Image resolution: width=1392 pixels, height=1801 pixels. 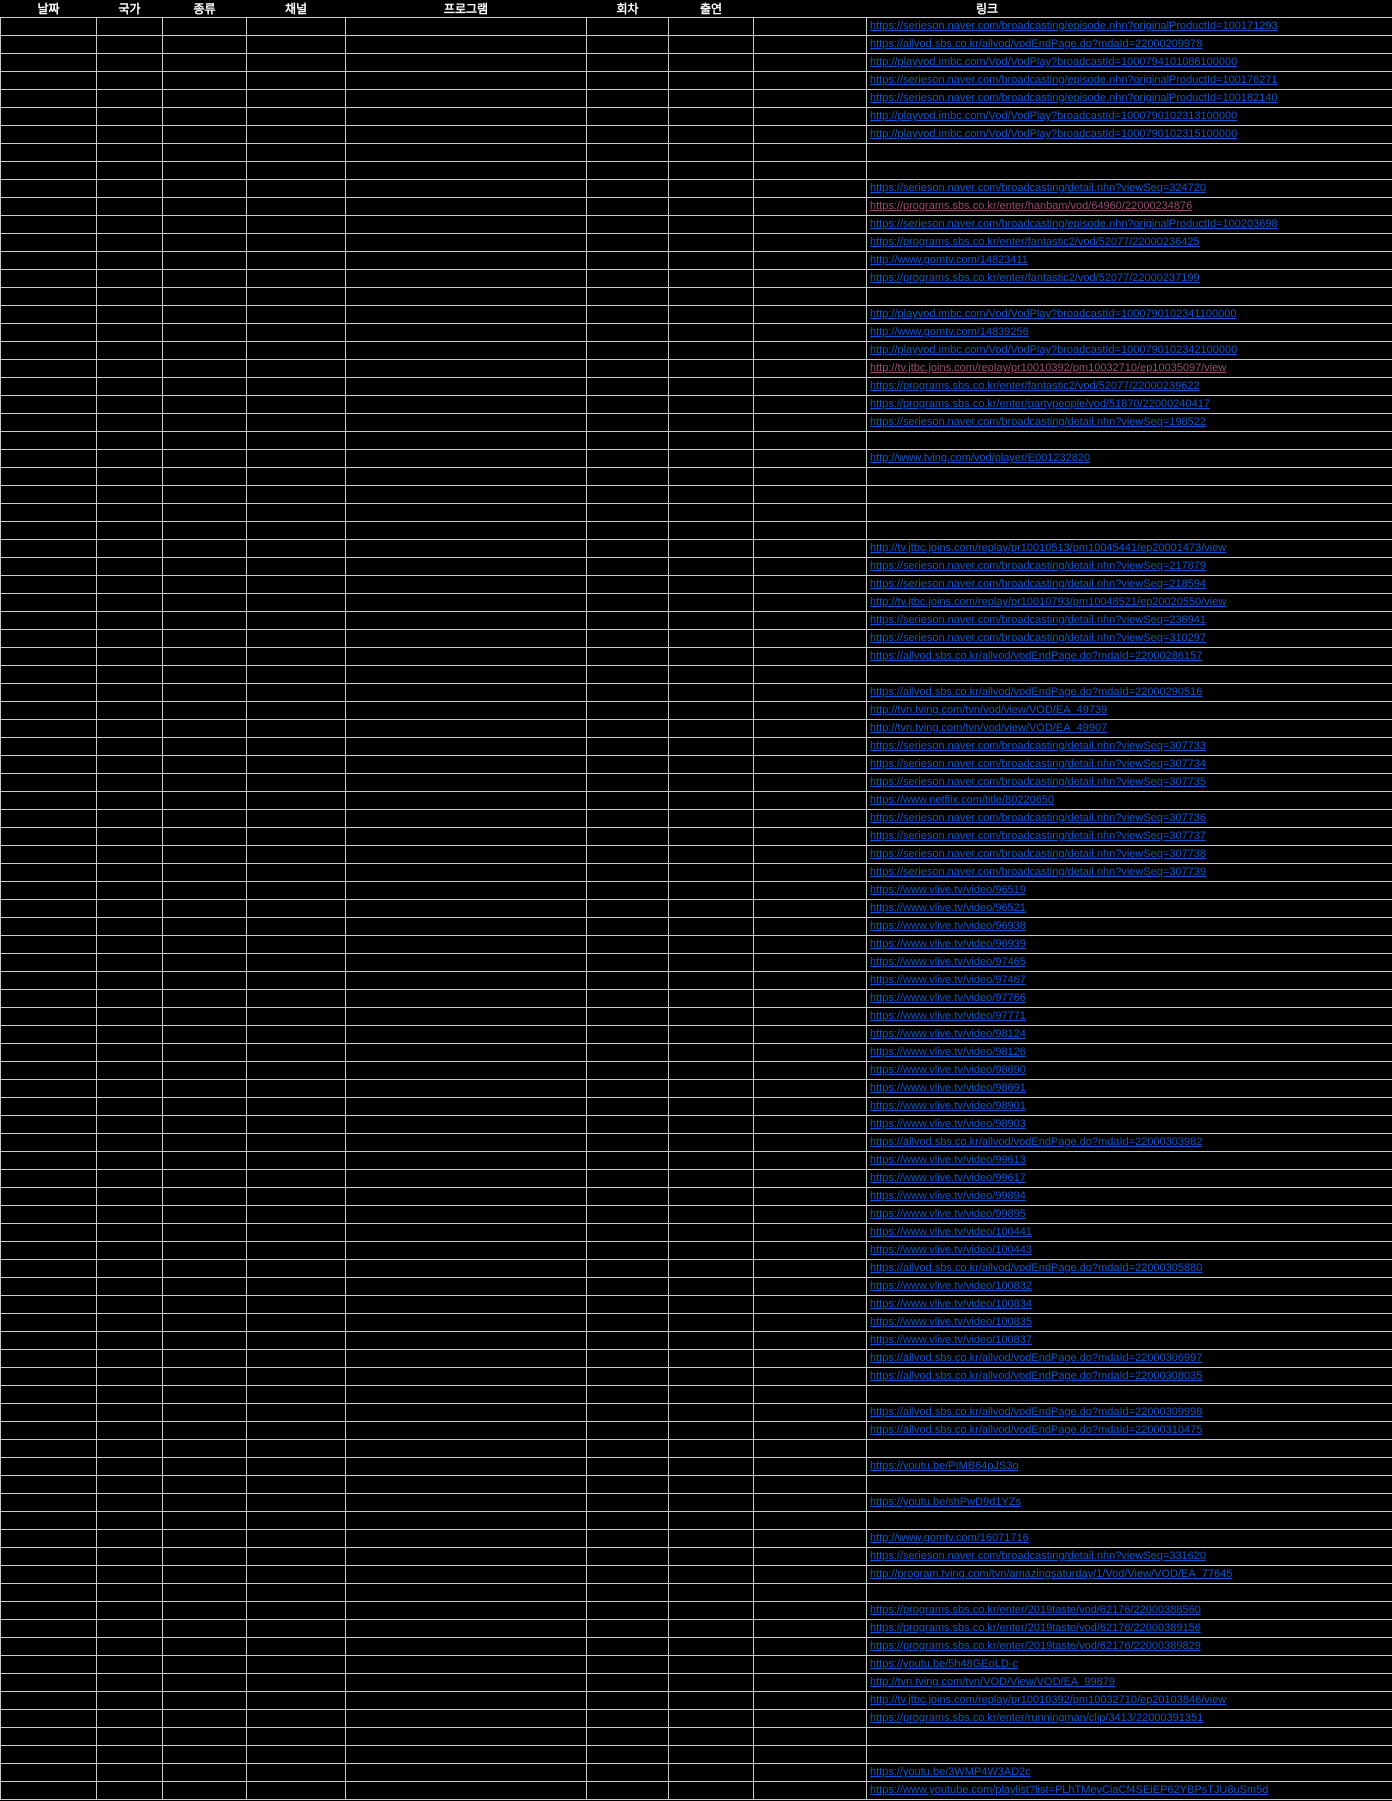 I want to click on hyperlink: https://www.vlive.tv/video/97467, so click(x=948, y=980).